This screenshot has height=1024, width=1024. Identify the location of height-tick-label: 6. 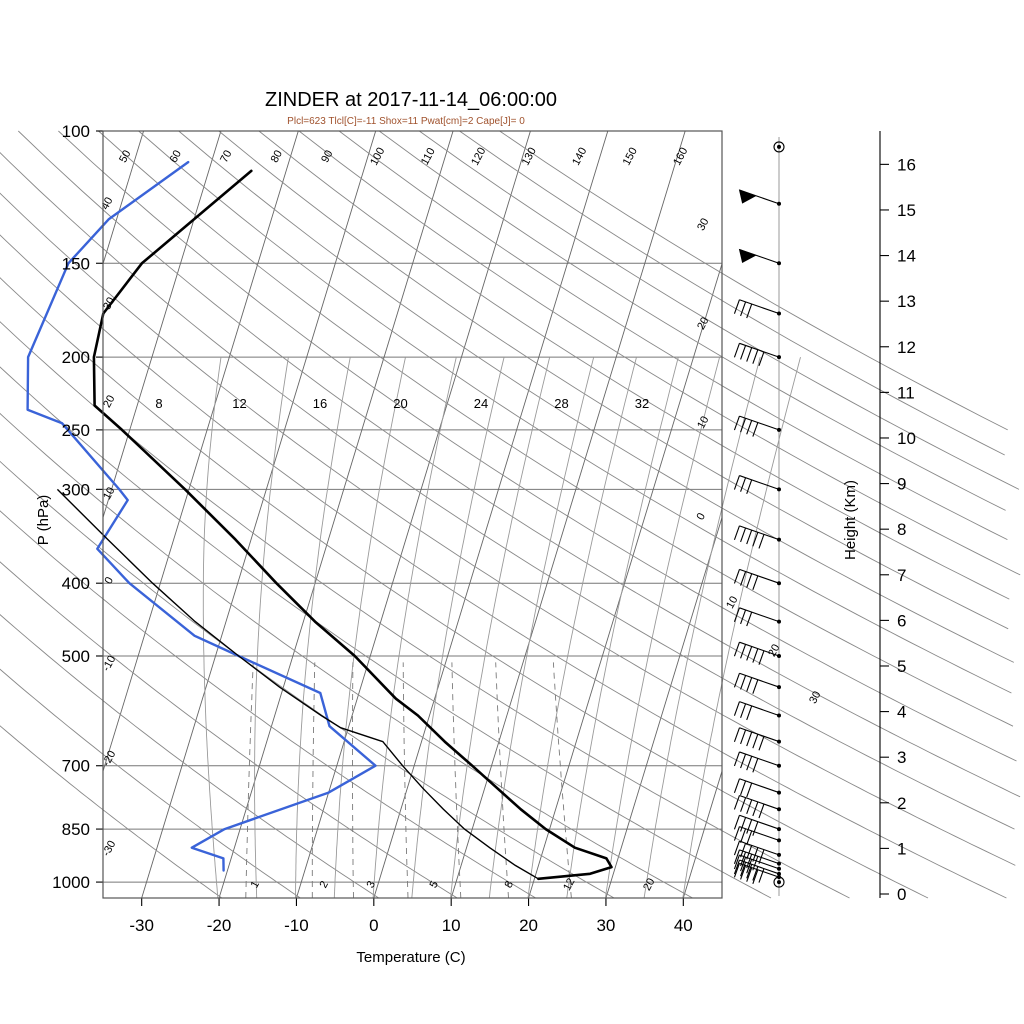
(901, 620).